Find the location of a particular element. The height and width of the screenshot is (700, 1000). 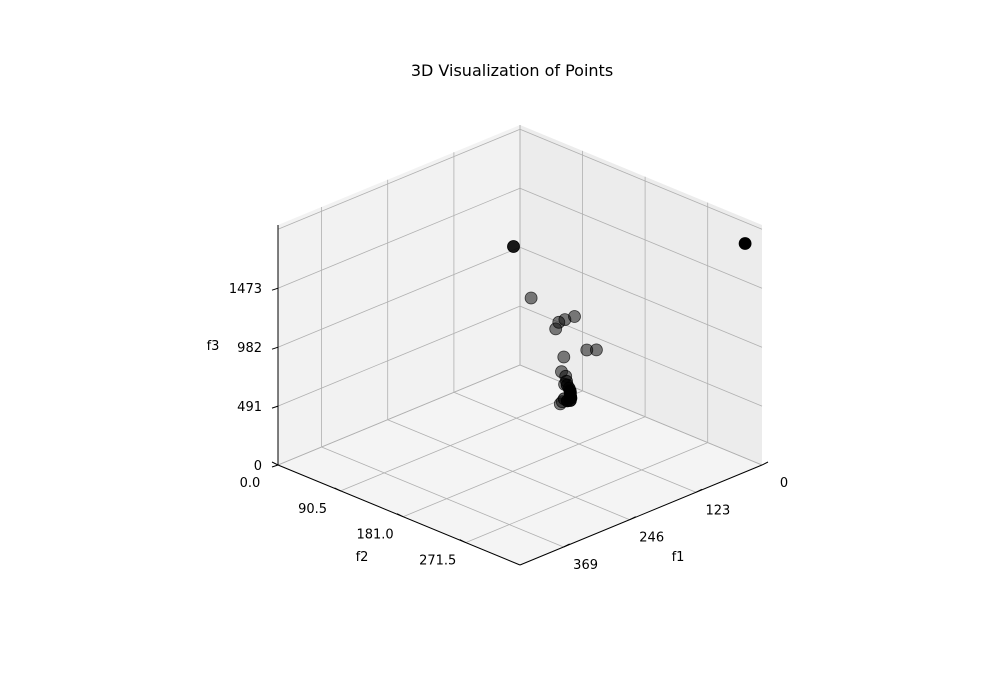

pane-right is located at coordinates (641, 295).